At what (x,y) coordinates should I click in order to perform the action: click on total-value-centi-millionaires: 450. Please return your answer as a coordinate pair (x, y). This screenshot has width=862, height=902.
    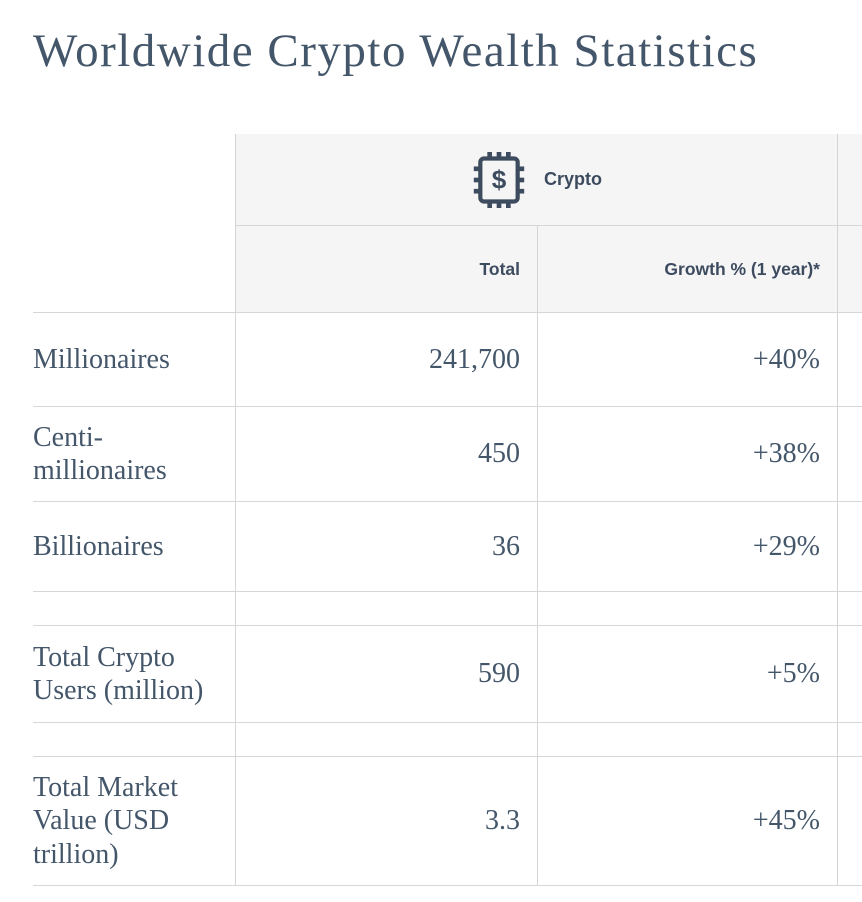
    Looking at the image, I should click on (386, 453).